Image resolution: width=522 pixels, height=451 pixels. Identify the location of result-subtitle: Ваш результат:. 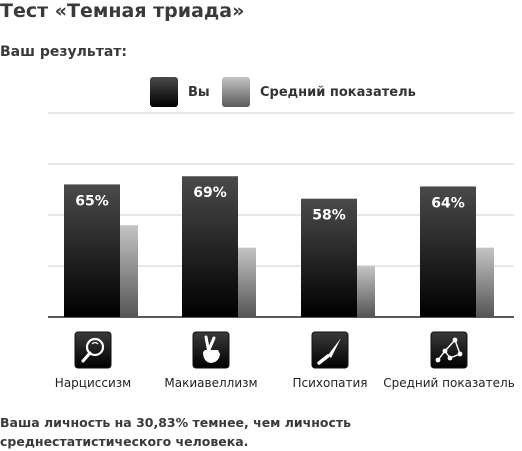
(64, 52).